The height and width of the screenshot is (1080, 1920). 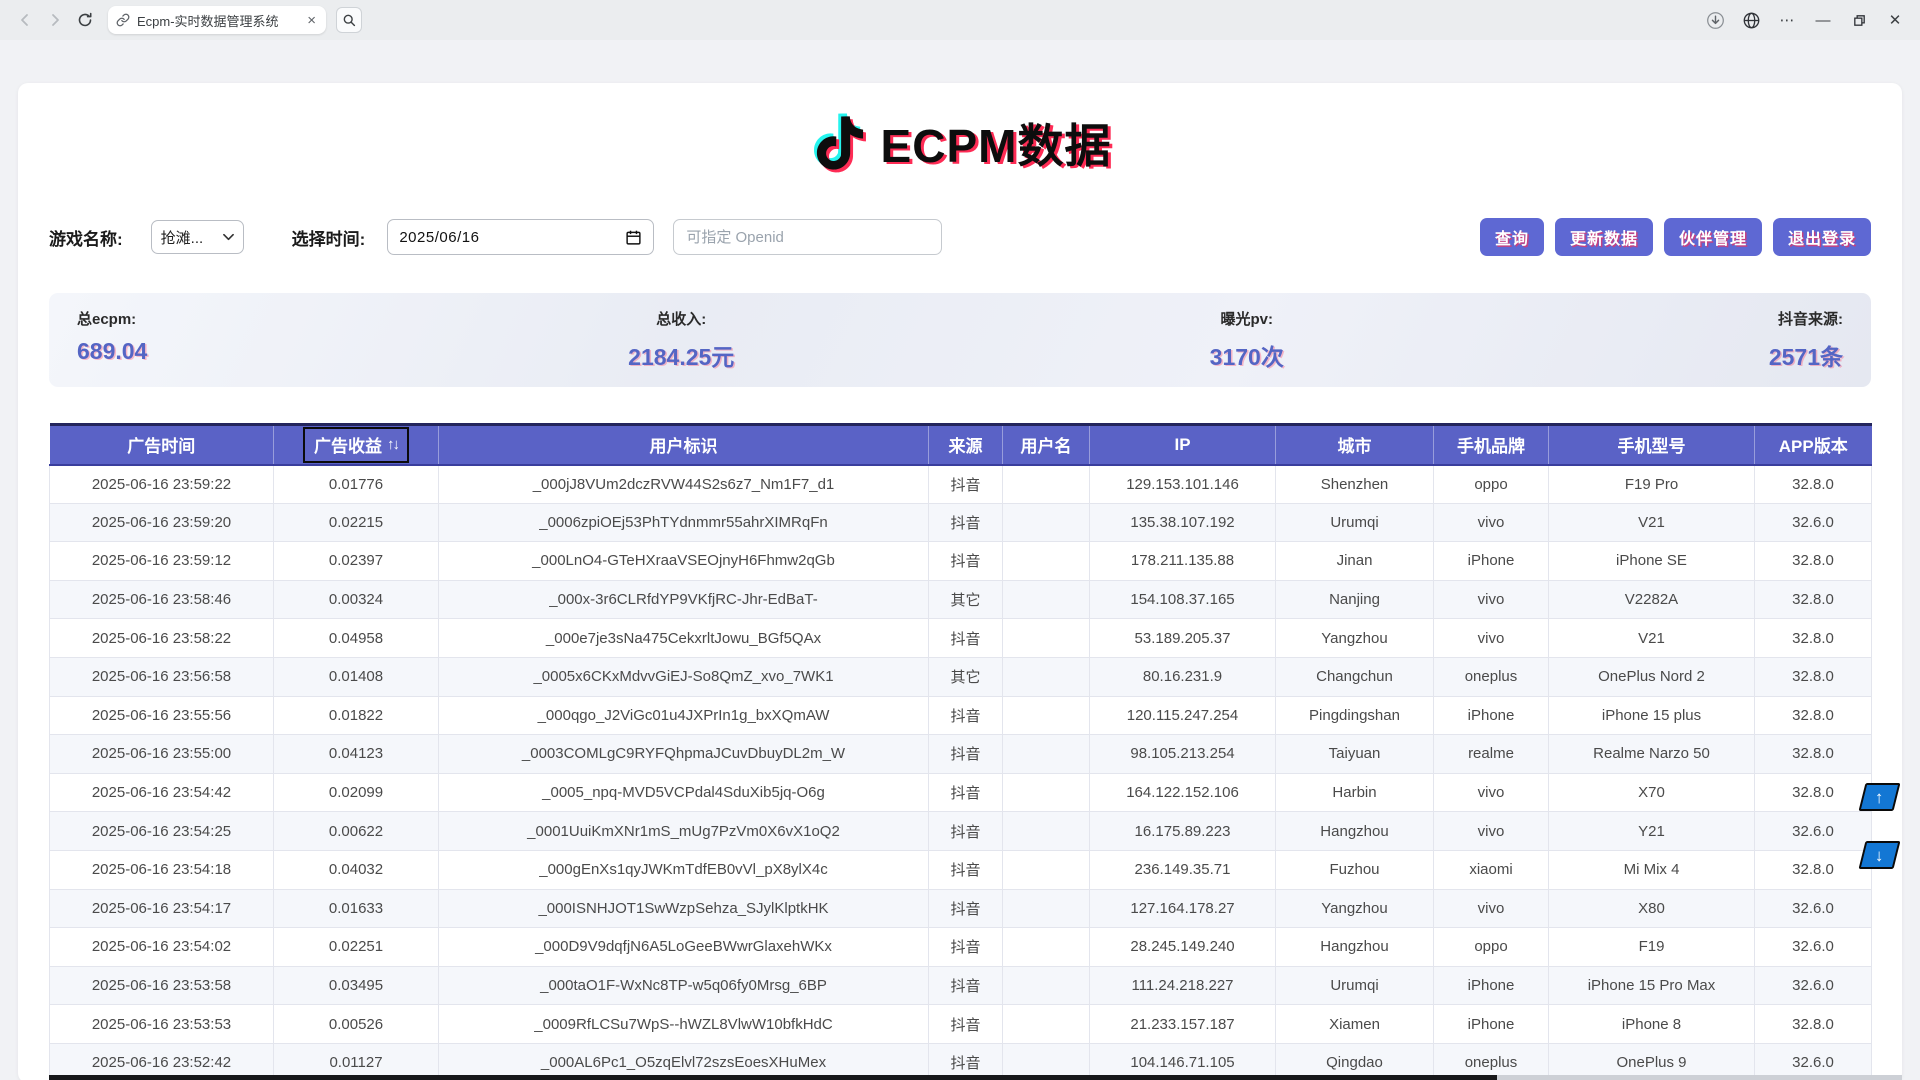 I want to click on table-cell: 80.16.231.9, so click(x=1182, y=677).